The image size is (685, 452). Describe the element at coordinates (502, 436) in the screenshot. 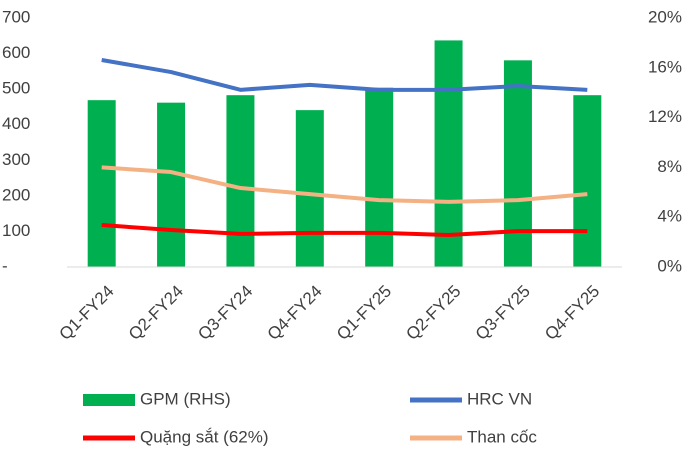

I see `legend-label: Than cốc` at that location.